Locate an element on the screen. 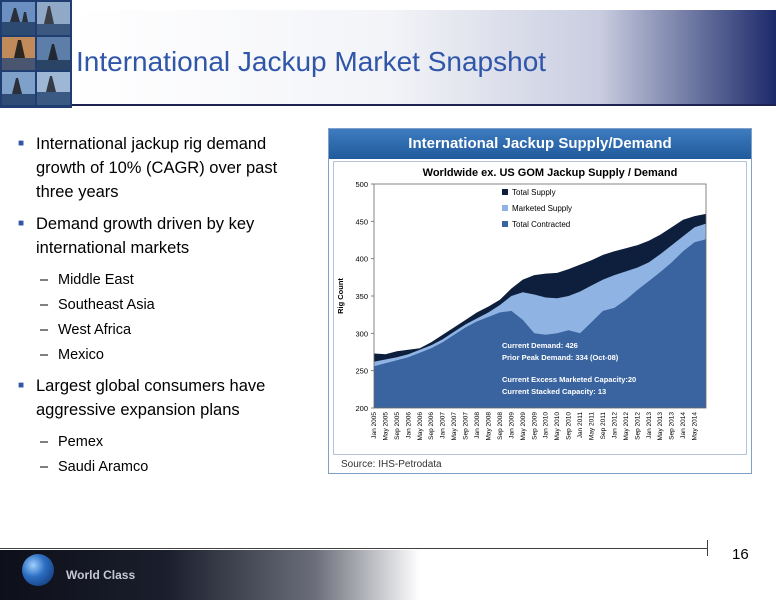 The image size is (776, 600). sub-bullet-item: – Mexico is located at coordinates (168, 355).